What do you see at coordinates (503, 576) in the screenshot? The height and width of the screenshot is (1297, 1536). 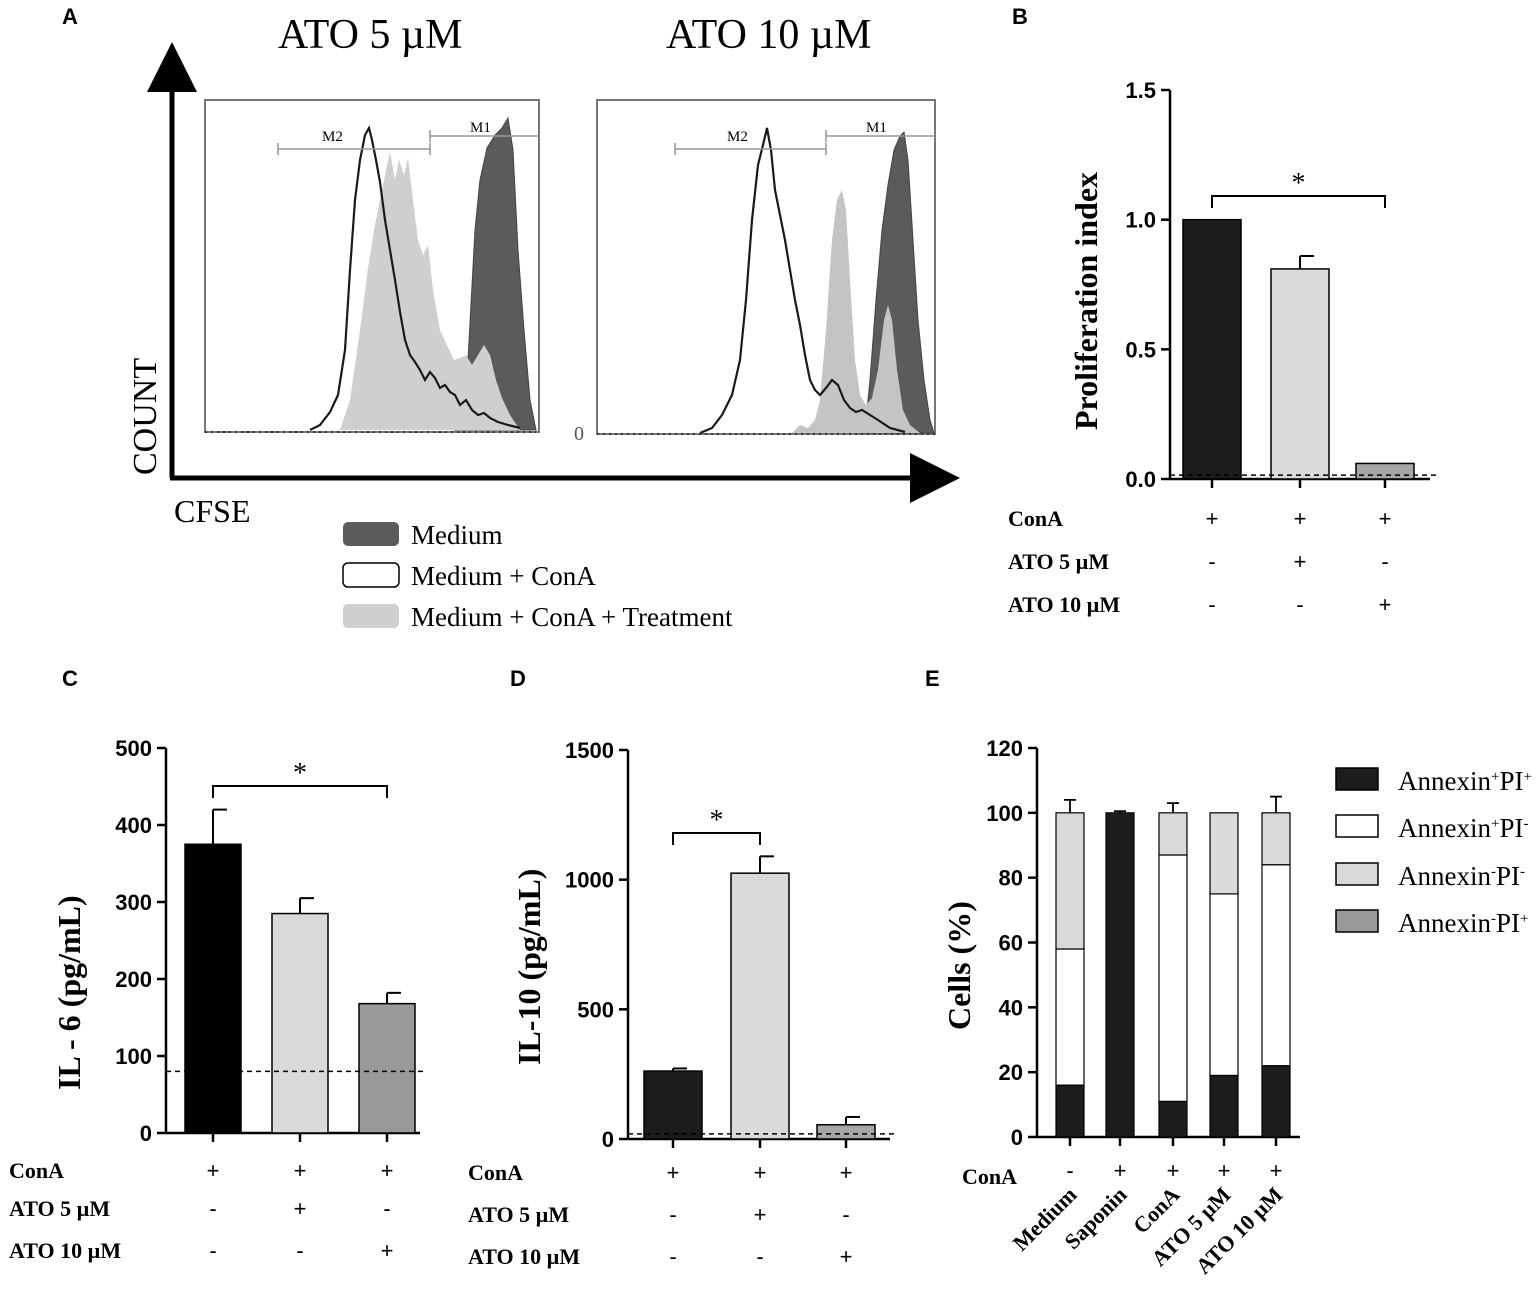 I see `legend-label-conA: Medium + ConA` at bounding box center [503, 576].